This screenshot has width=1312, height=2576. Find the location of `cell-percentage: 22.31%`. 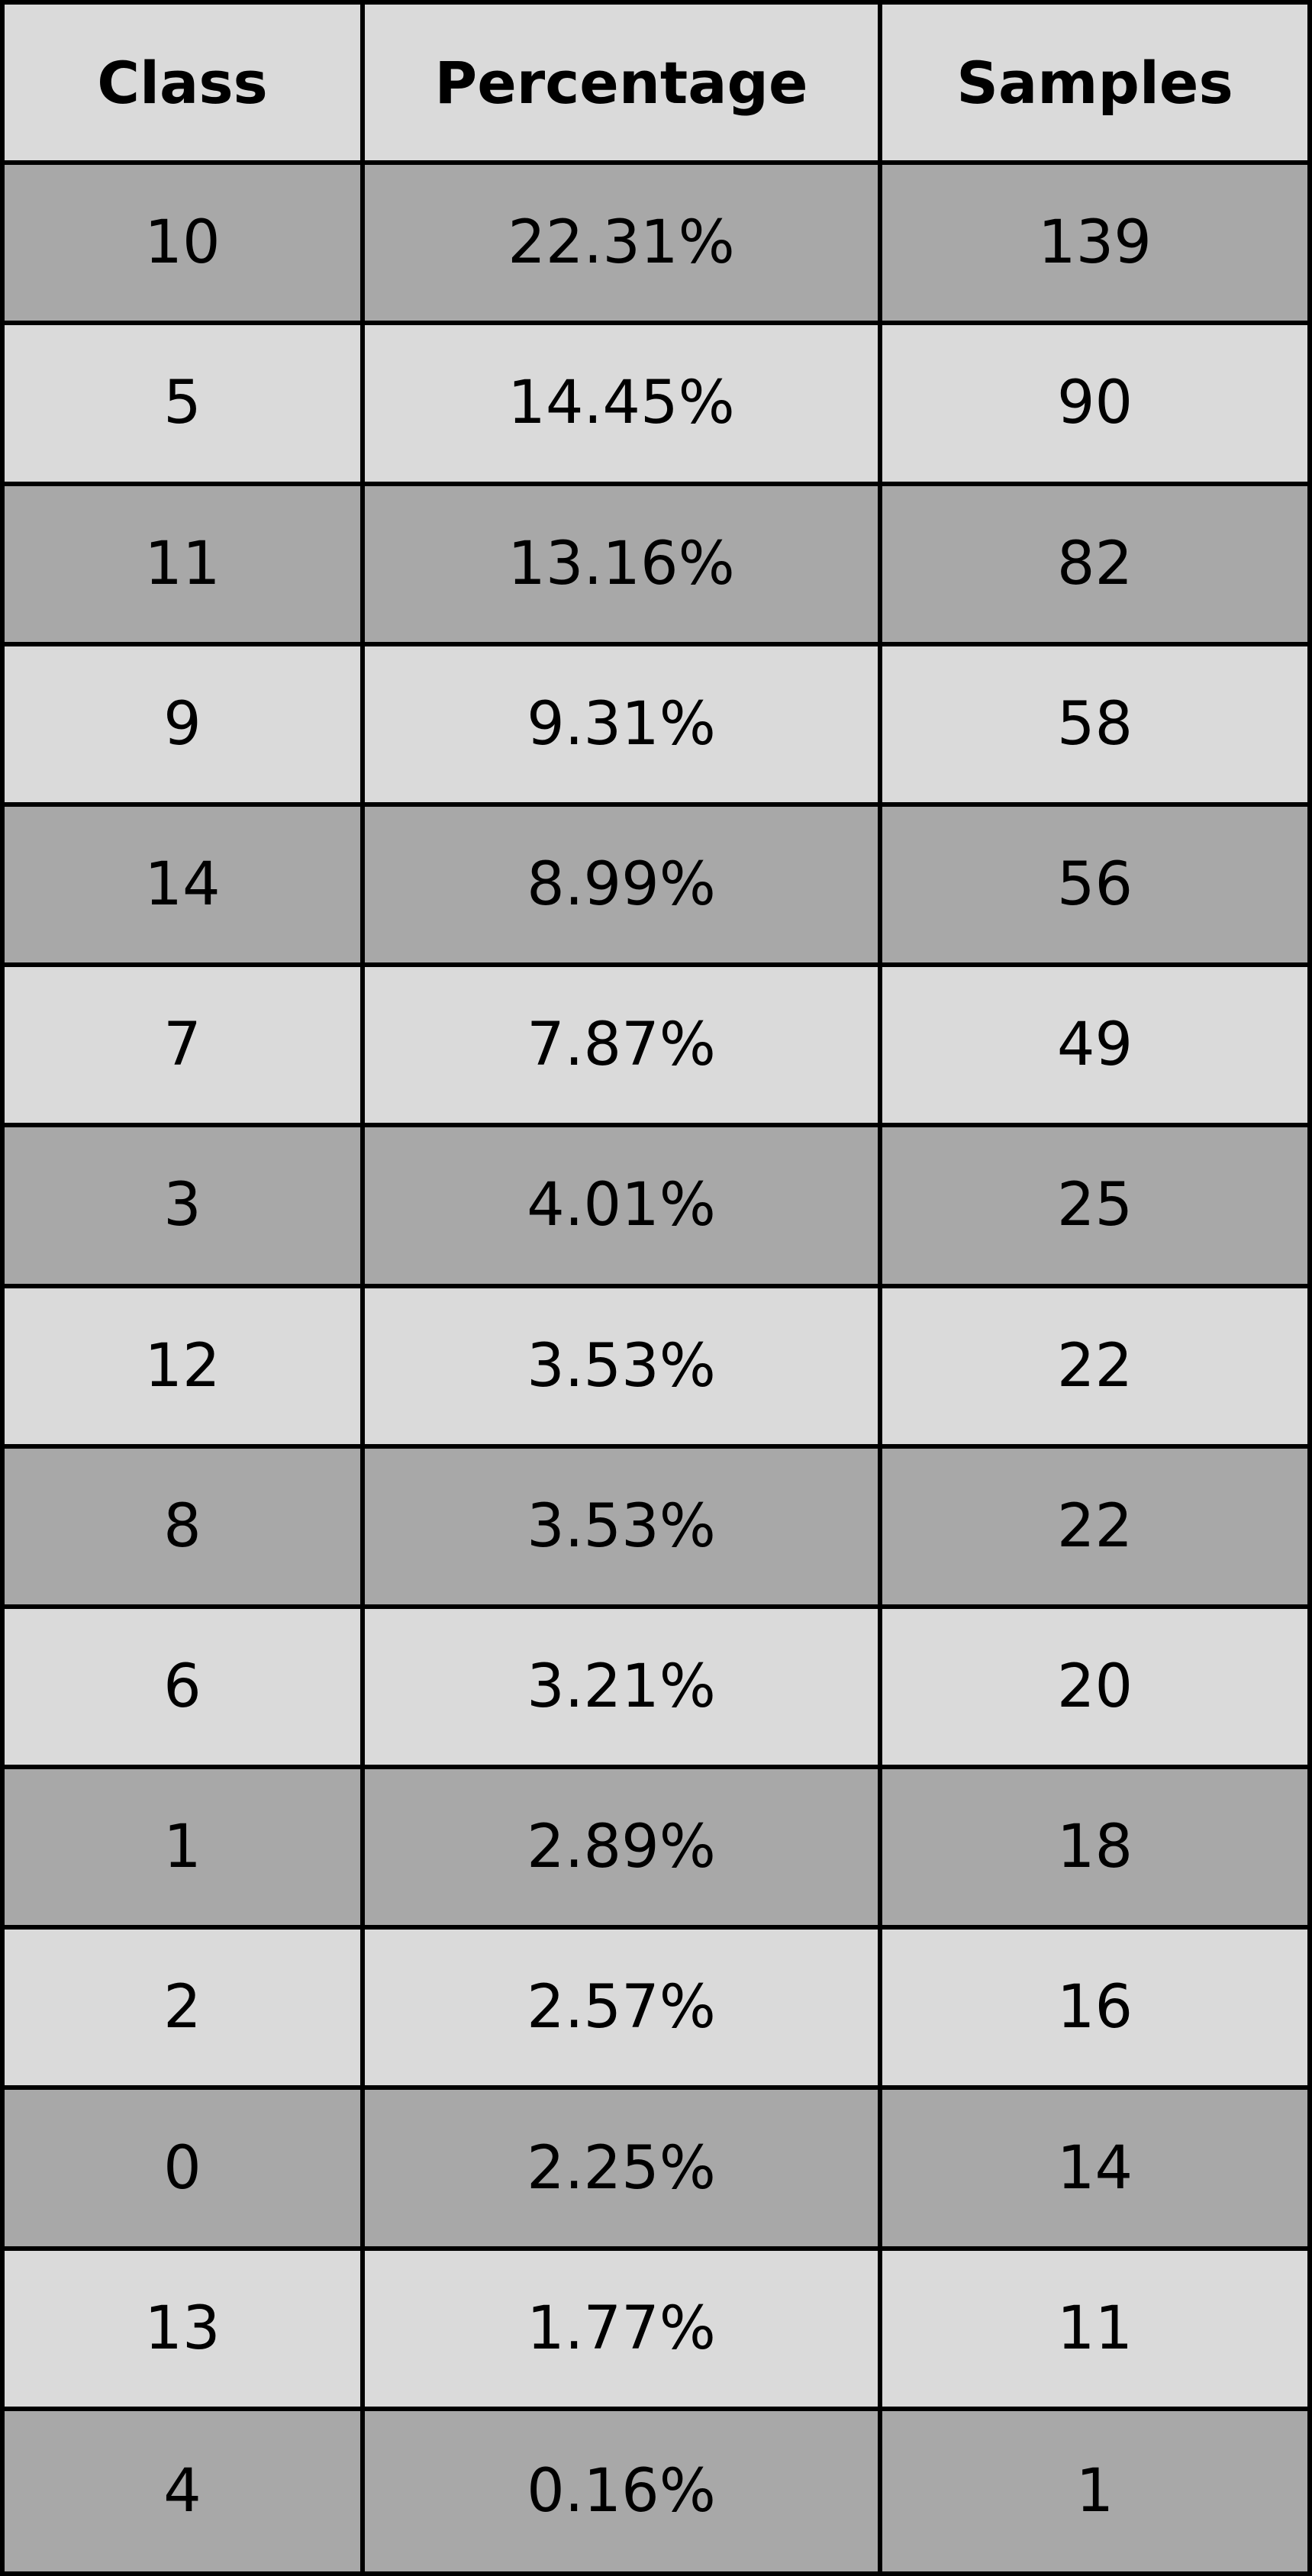

cell-percentage: 22.31% is located at coordinates (624, 246).